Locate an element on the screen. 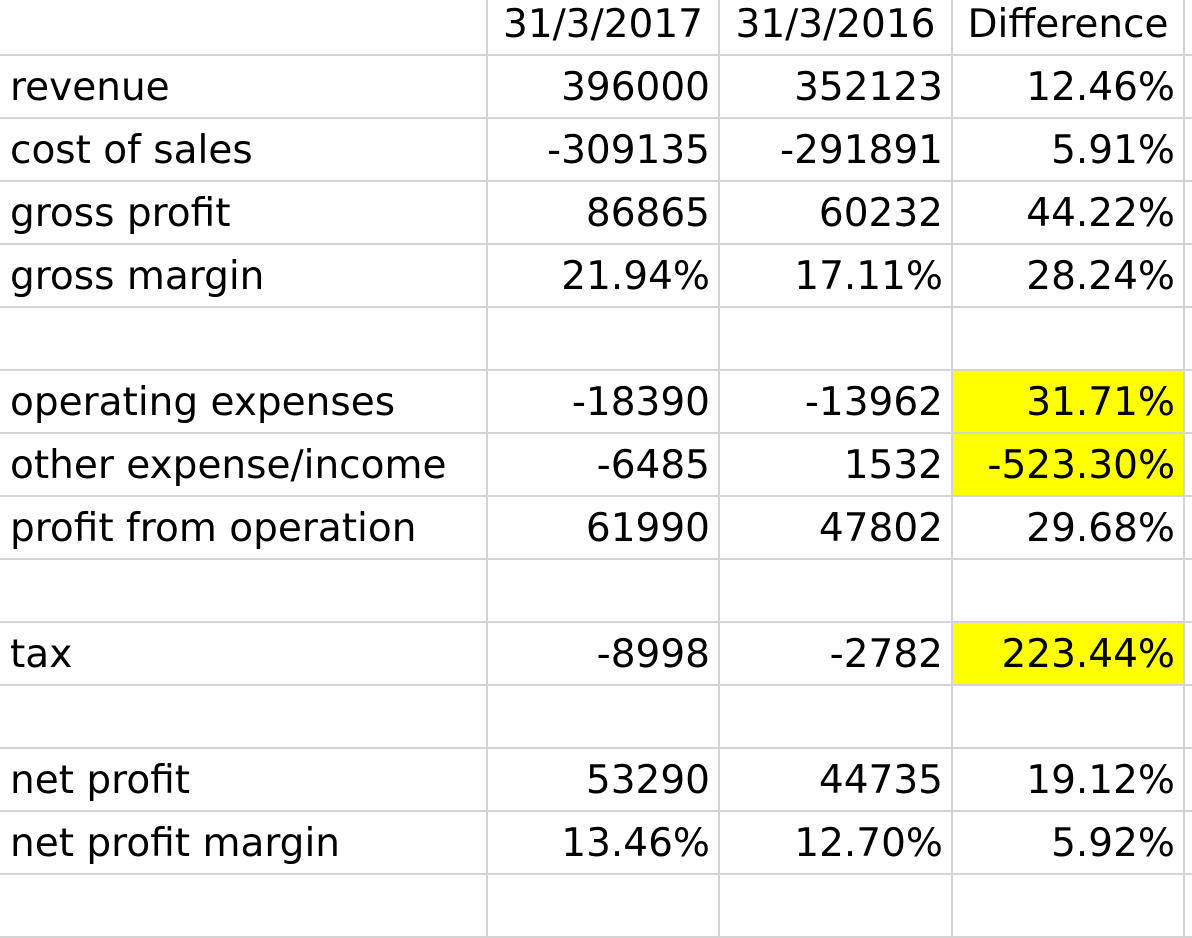 The height and width of the screenshot is (938, 1192). value-2016-cell: 352123 is located at coordinates (835, 86).